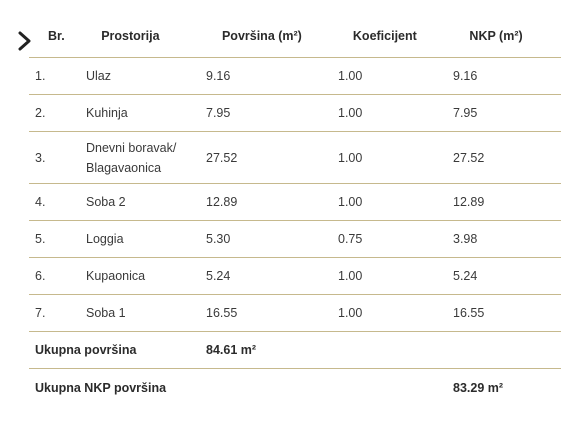 The width and height of the screenshot is (575, 425). Describe the element at coordinates (231, 350) in the screenshot. I see `total-area-value: 84.61 m²` at that location.